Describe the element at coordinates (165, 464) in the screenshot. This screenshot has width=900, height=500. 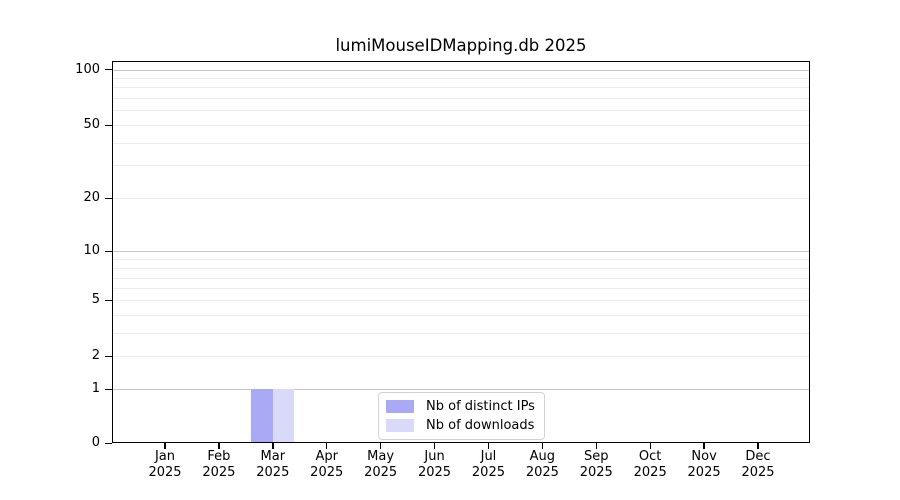
I see `x-tick-label: Jan 2025` at that location.